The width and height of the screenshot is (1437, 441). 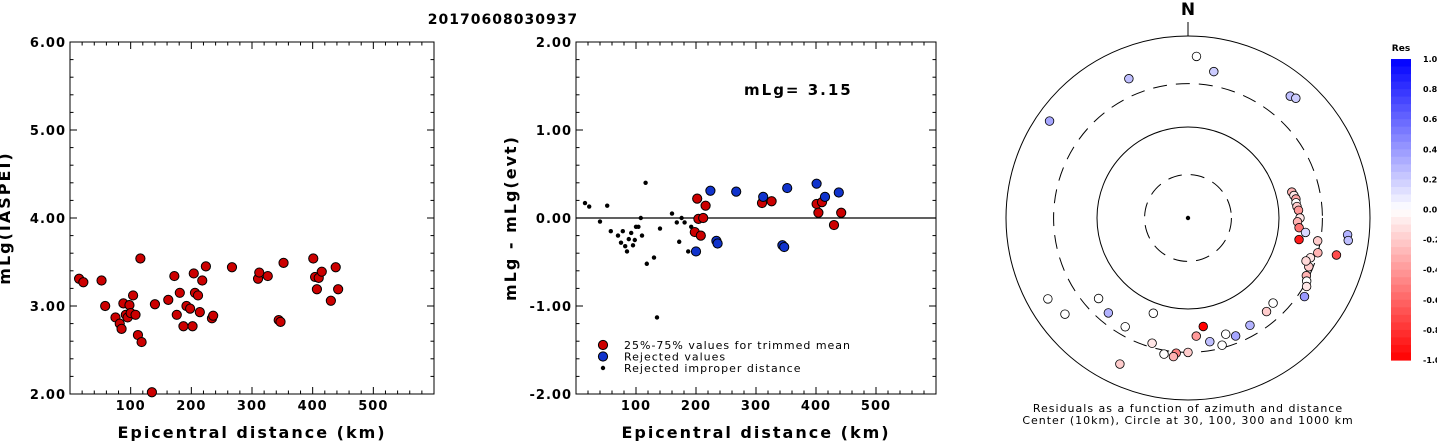 I want to click on colorbar-tick-label: 0.8, so click(x=1430, y=89).